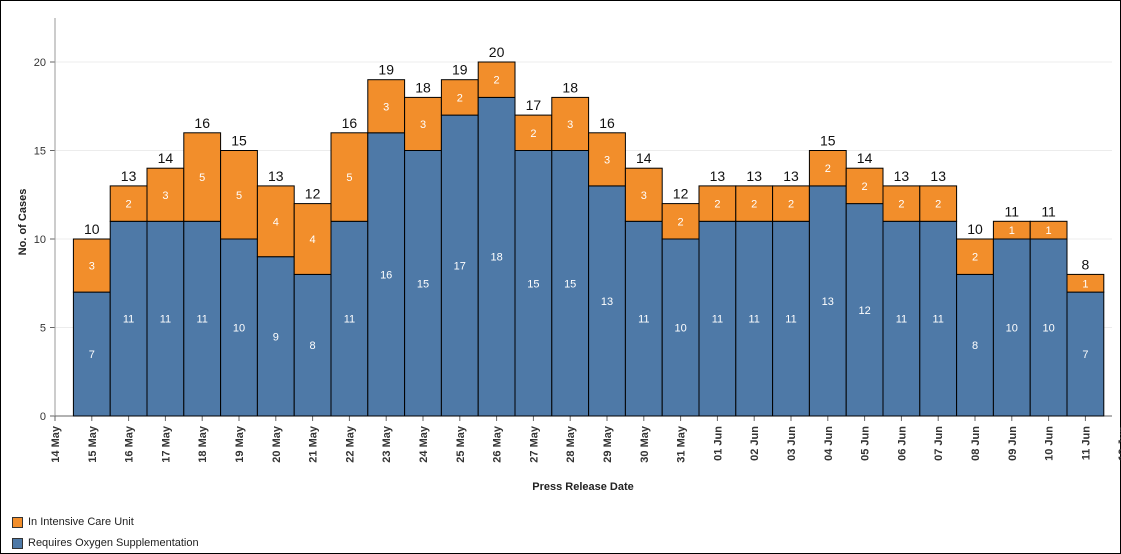 The width and height of the screenshot is (1121, 554). I want to click on bar-total-label: 17, so click(534, 105).